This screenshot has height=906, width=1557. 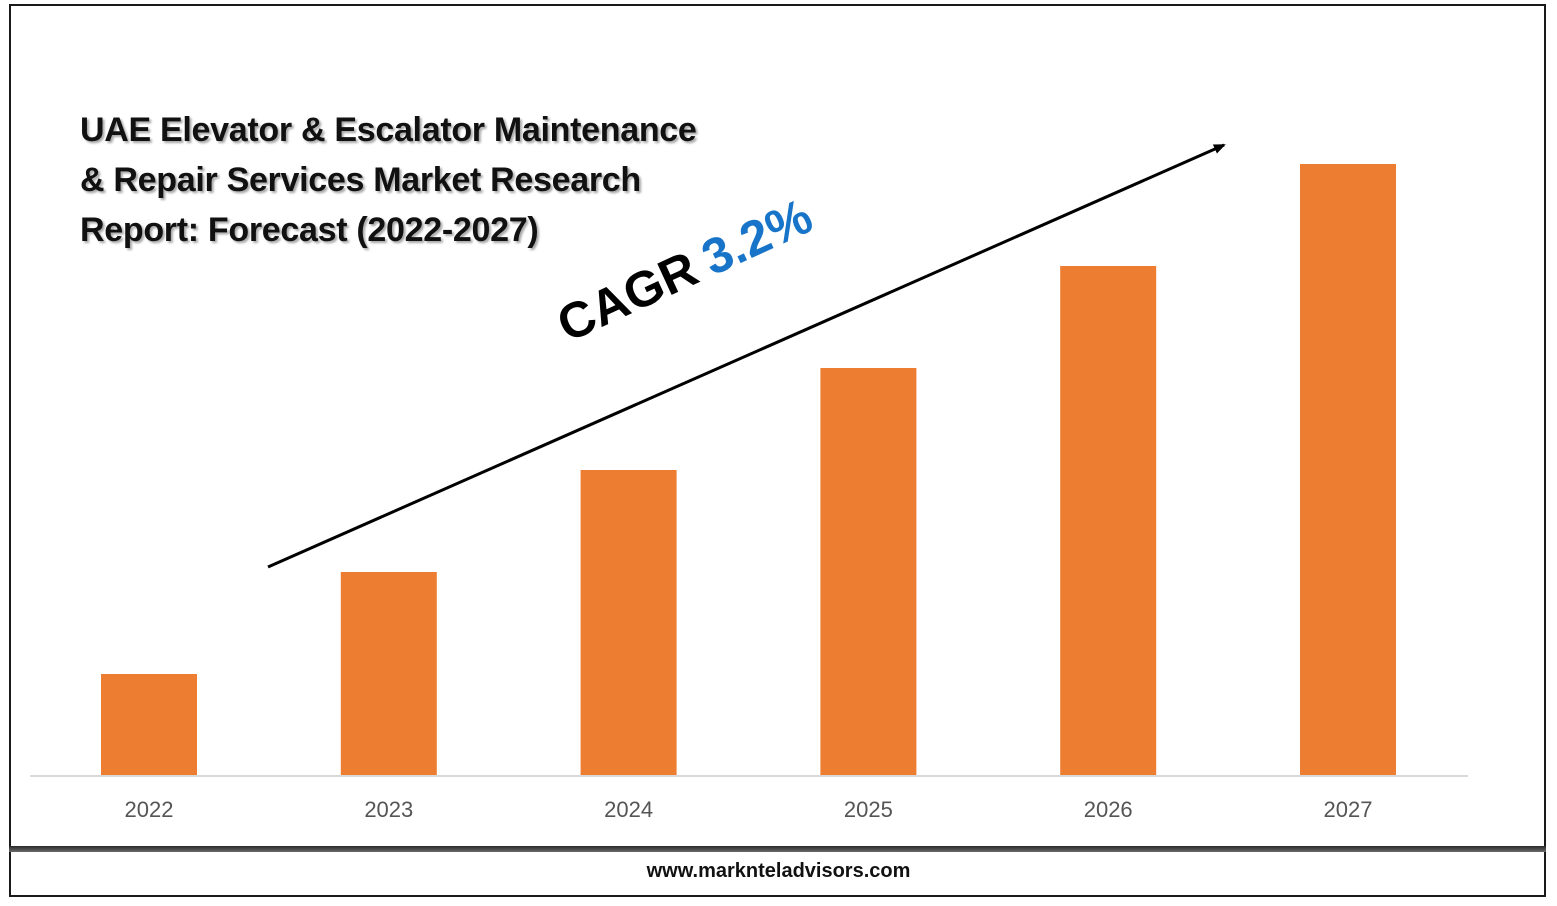 I want to click on x-tick-label-2027: 2027, so click(x=1348, y=809).